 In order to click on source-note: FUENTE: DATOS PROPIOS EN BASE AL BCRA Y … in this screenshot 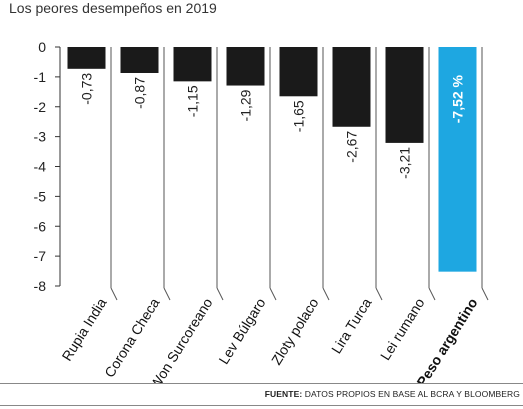, I will do `click(392, 394)`.